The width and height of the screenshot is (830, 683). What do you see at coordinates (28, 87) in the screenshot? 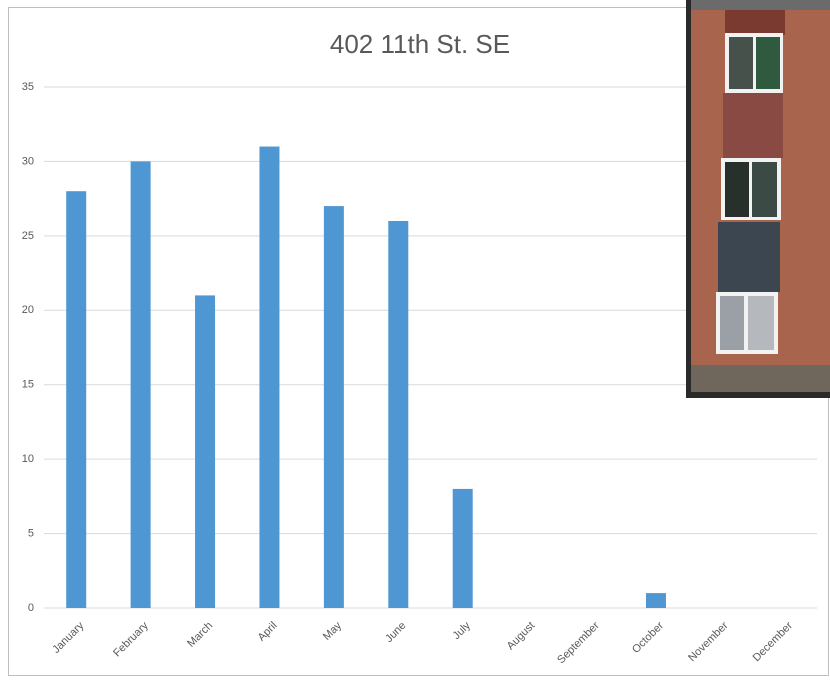
I see `y-tick-label: 35` at bounding box center [28, 87].